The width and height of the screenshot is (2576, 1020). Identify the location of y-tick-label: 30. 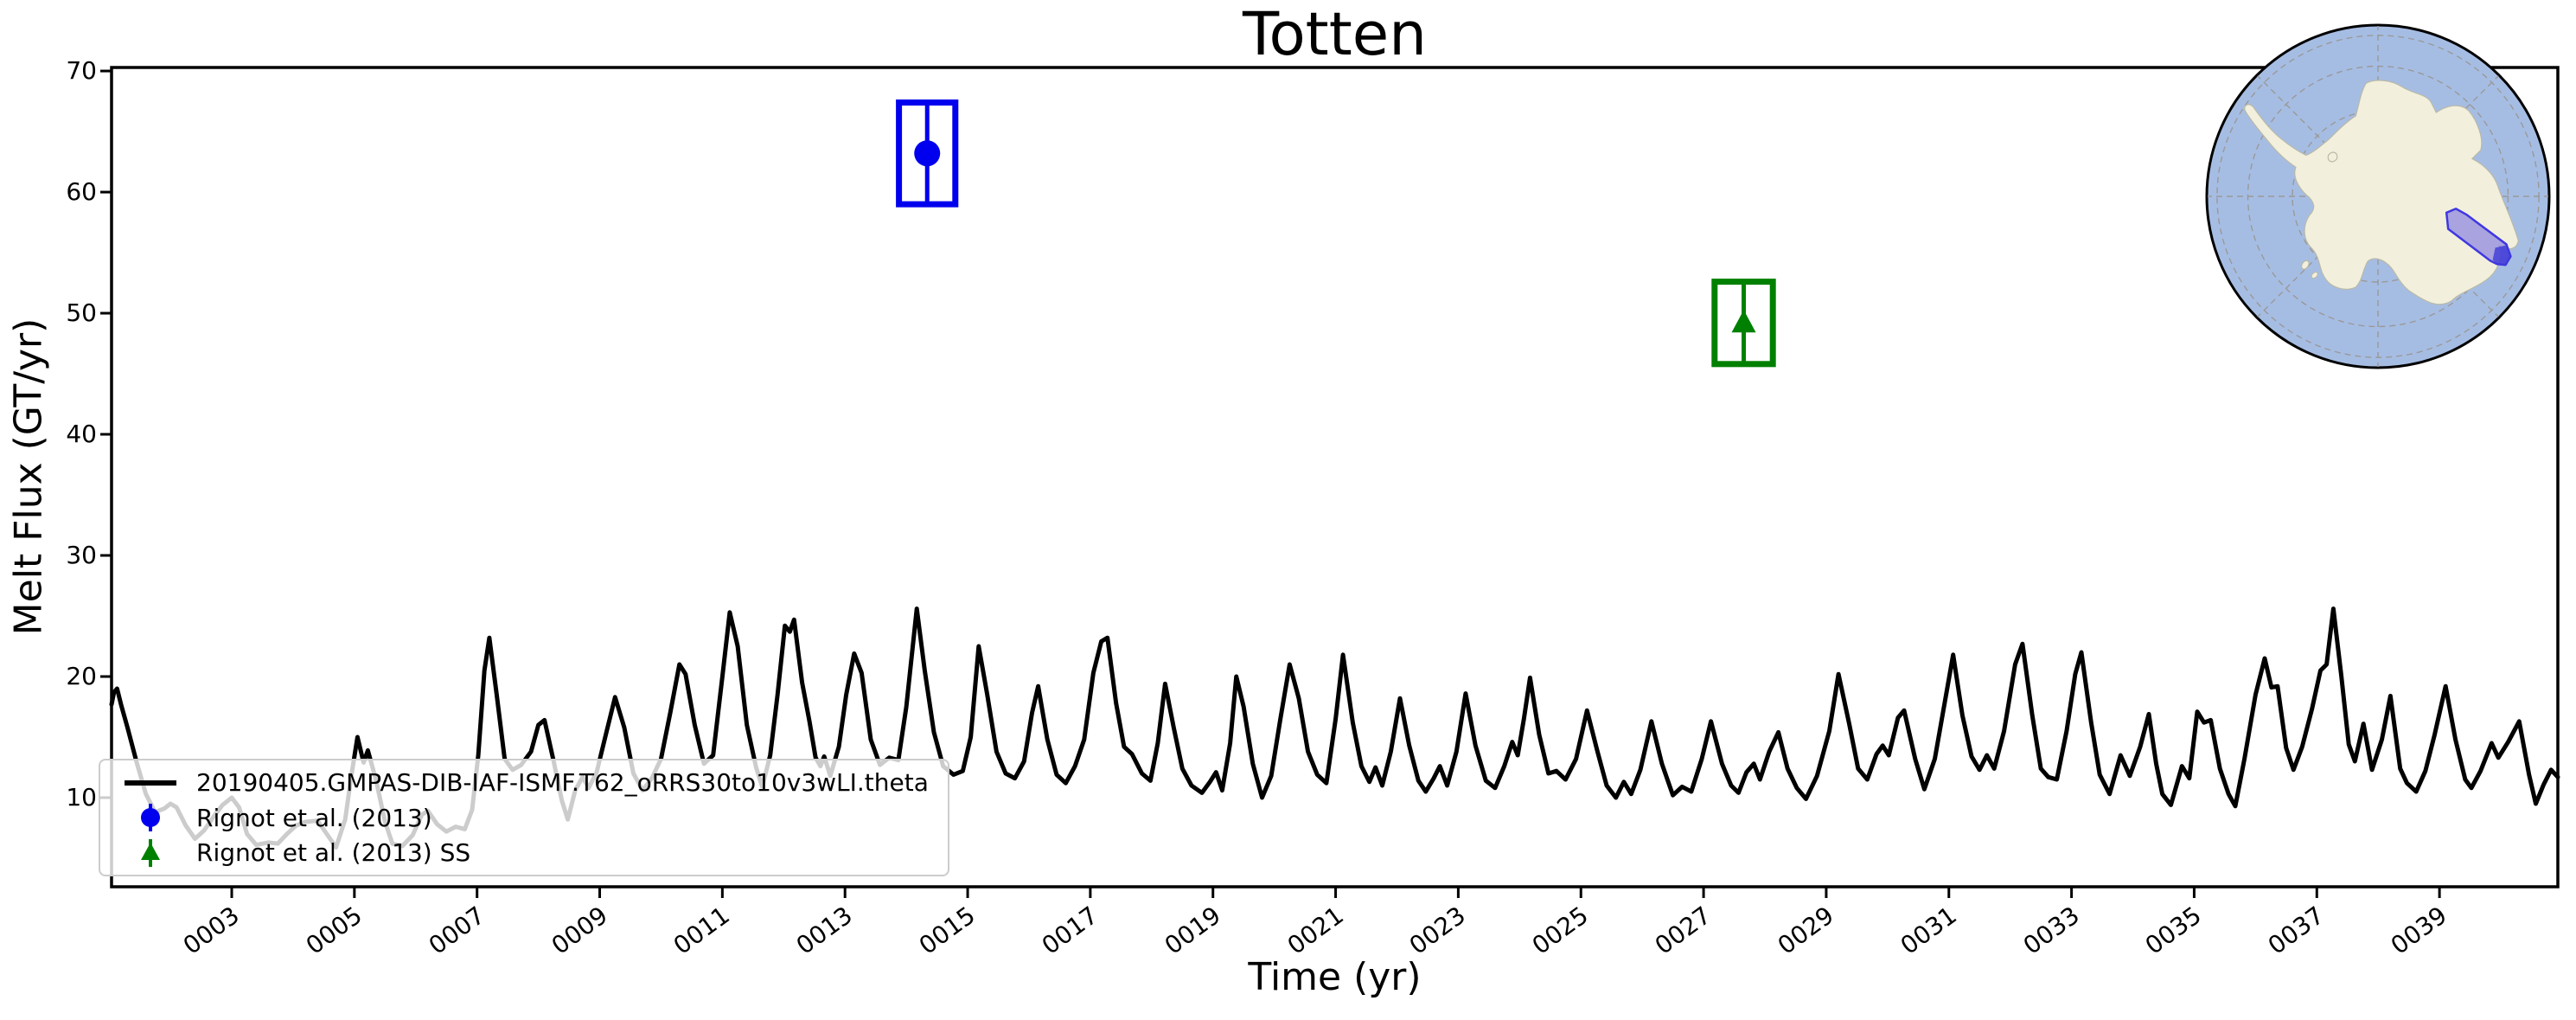
(82, 555).